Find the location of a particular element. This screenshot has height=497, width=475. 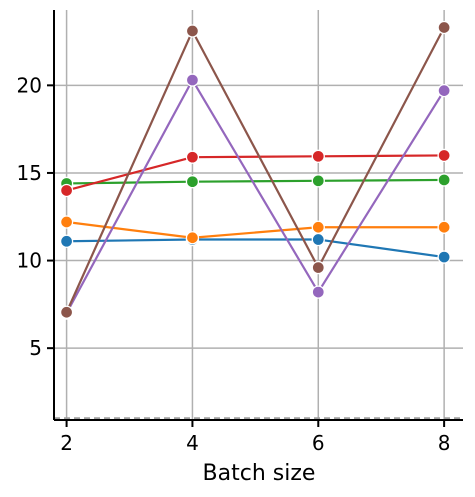

y-tick-label: 15 is located at coordinates (29, 173).